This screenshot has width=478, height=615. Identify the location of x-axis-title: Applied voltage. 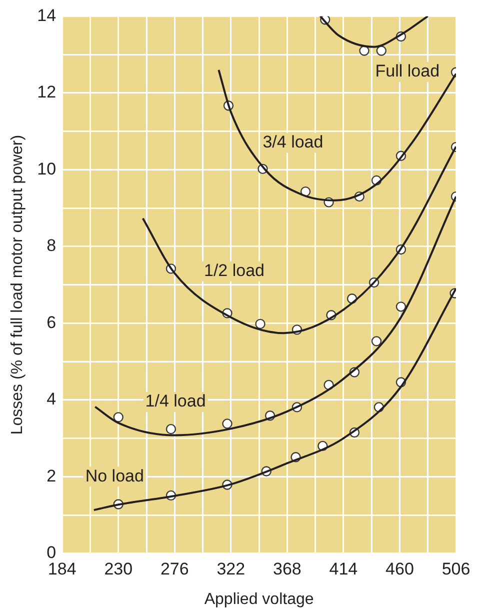
(259, 599).